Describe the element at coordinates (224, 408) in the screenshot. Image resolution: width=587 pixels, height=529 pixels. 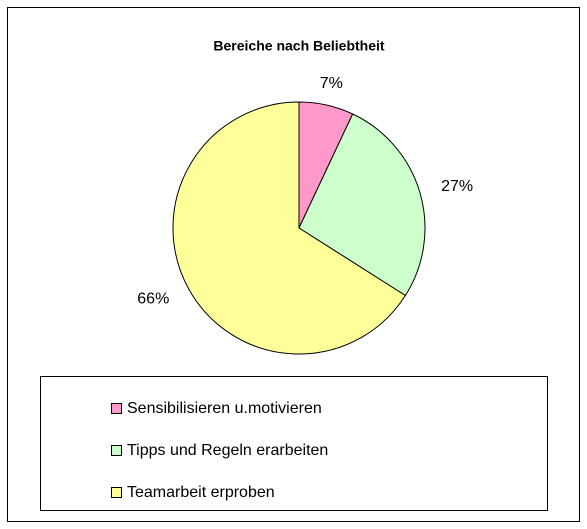
I see `legend-label: Sensibilisieren u.motivieren` at that location.